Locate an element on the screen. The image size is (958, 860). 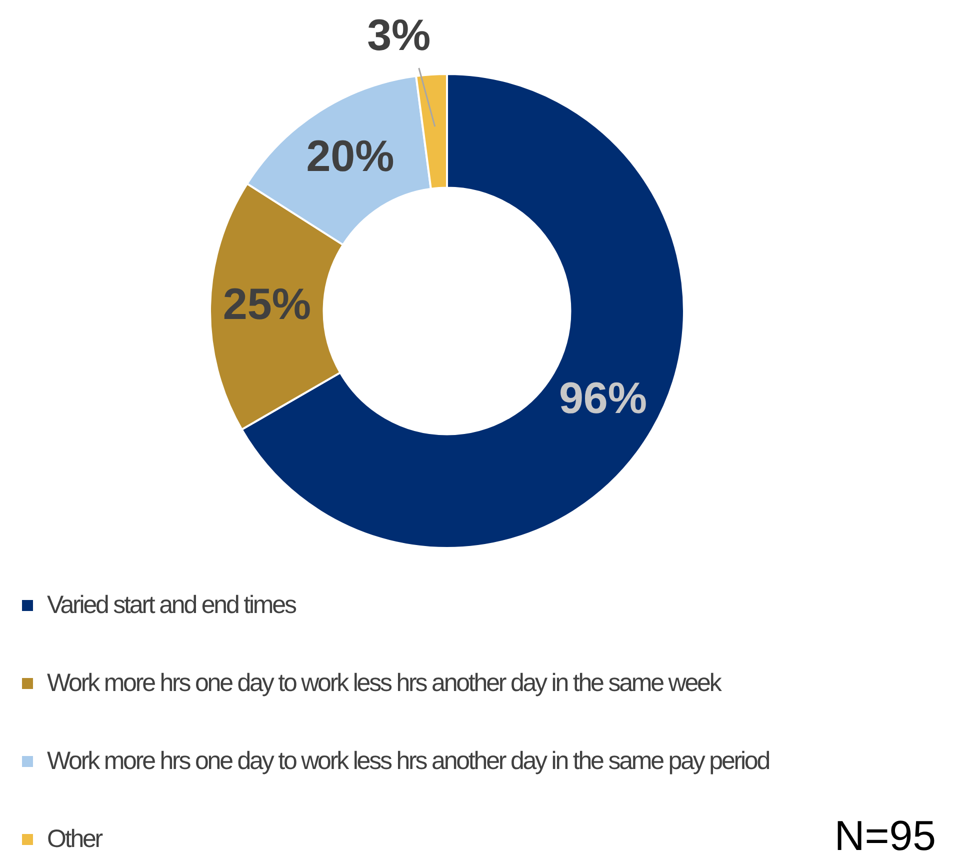
legend-label: Other is located at coordinates (74, 839).